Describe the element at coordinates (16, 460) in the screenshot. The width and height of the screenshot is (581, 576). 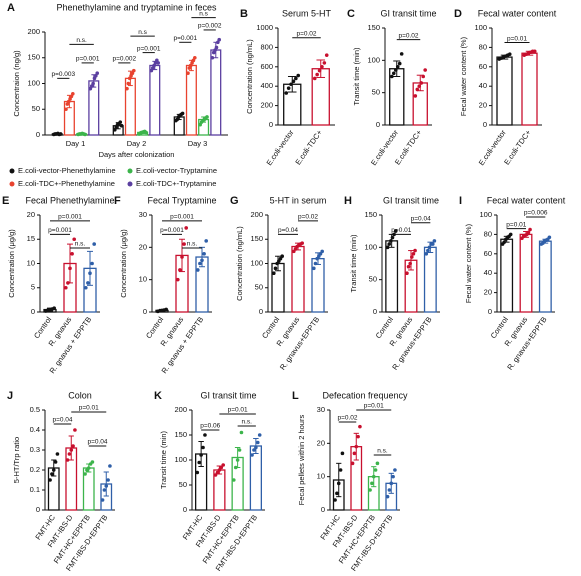
I see `y-axis-label: 5-HT/Trp ratio` at that location.